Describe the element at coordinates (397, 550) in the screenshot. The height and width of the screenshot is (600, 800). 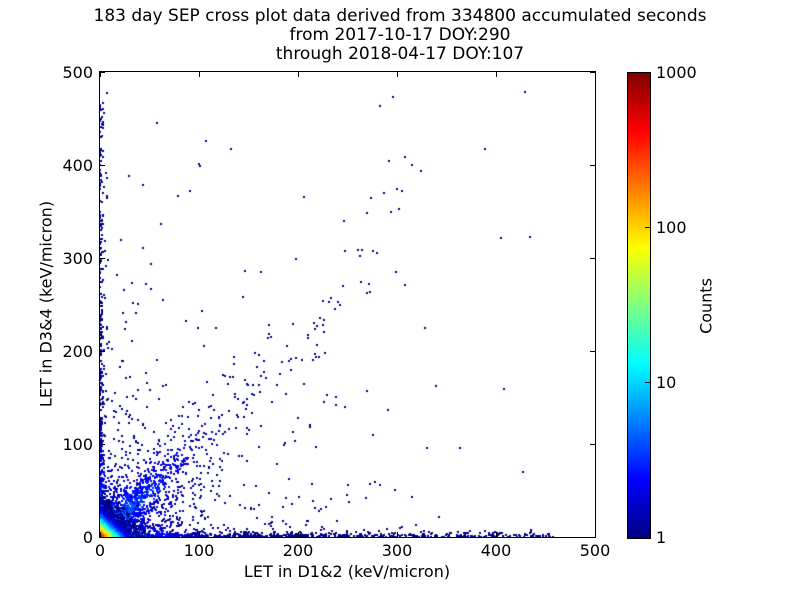
I see `x-tick-label: 300` at that location.